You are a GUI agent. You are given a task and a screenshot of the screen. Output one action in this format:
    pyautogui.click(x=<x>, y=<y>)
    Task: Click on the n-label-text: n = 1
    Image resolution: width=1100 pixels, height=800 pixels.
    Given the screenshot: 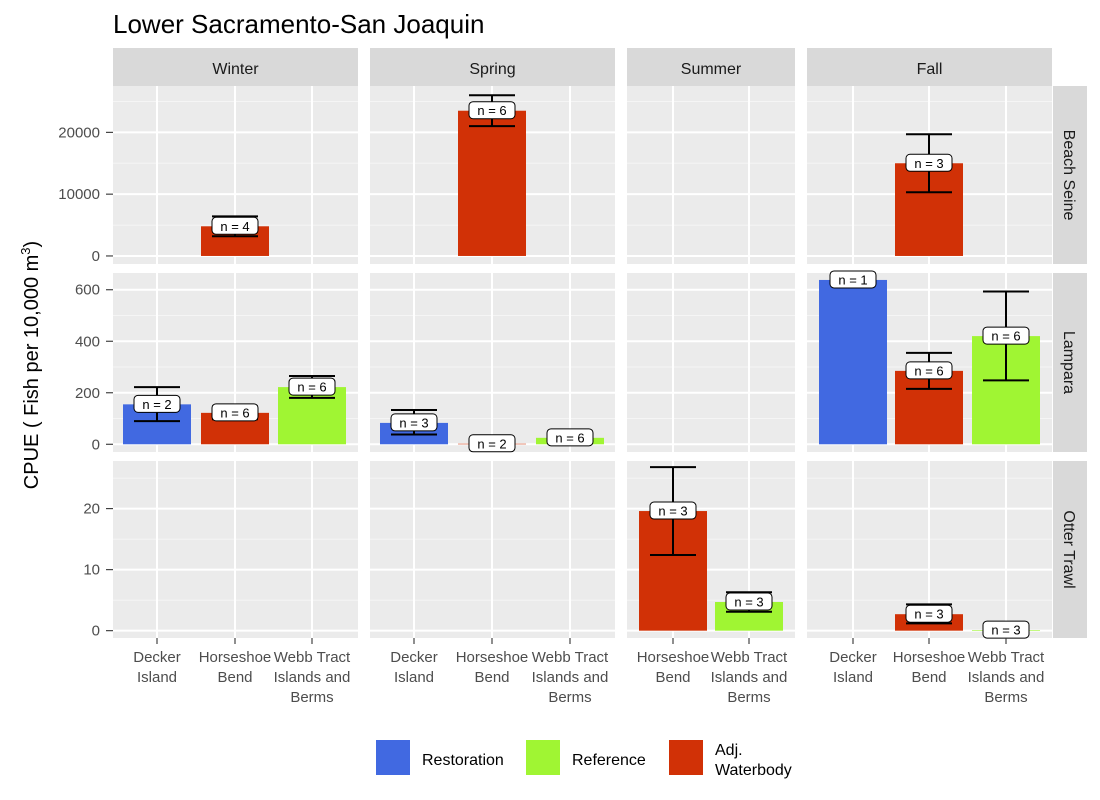 What is the action you would take?
    pyautogui.click(x=852, y=279)
    